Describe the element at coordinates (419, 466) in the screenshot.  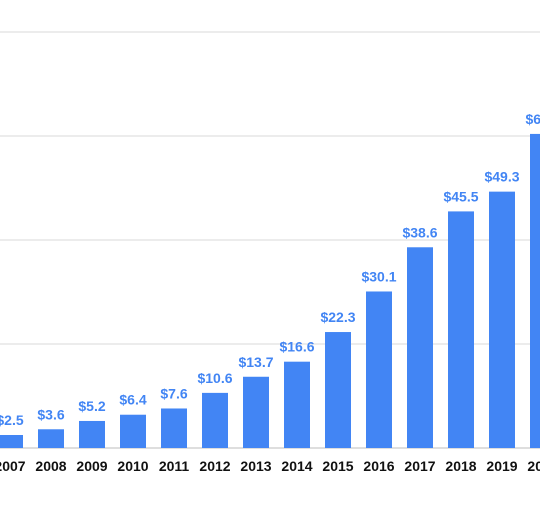
I see `x-tick-label-2017: 2017` at that location.